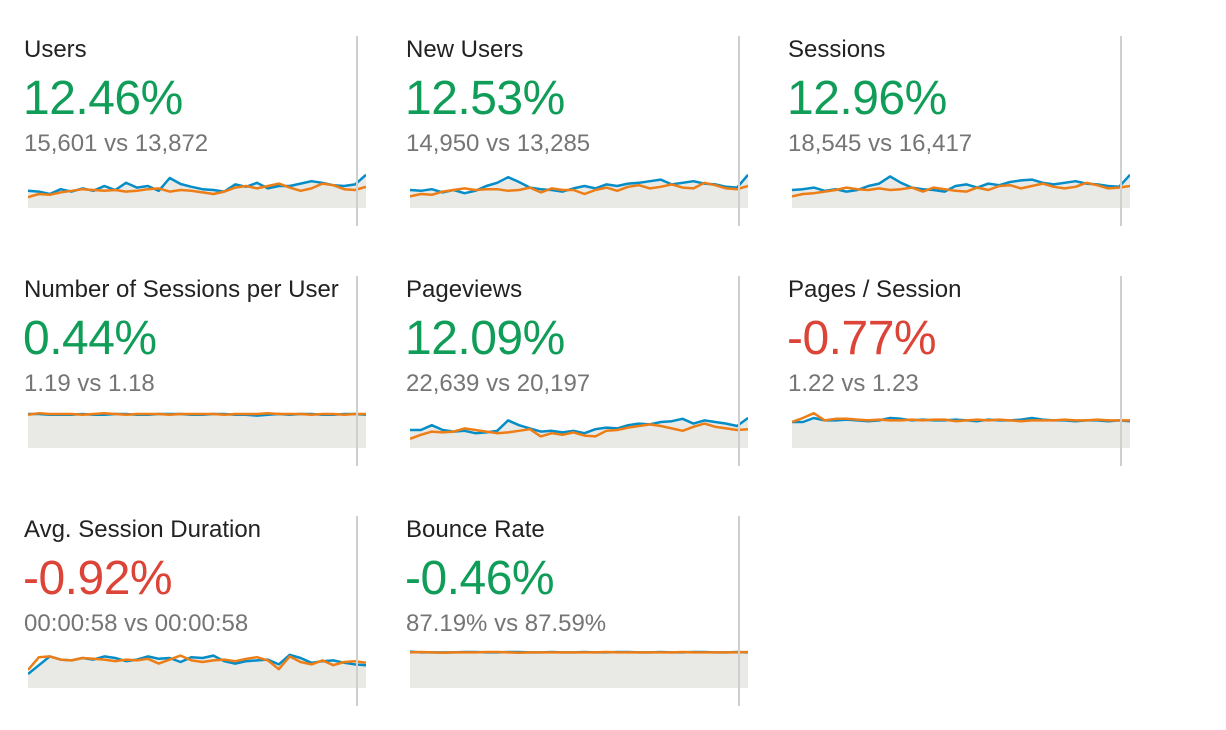 The image size is (1226, 730). Describe the element at coordinates (875, 289) in the screenshot. I see `metric-title: Pages / Session` at that location.